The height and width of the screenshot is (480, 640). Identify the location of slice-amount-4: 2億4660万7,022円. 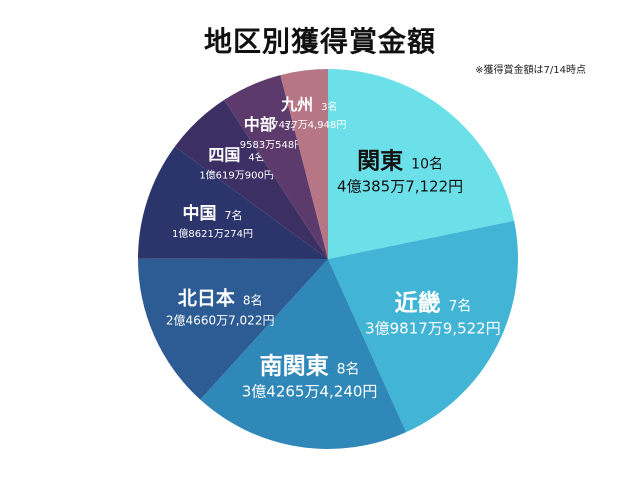
(220, 321).